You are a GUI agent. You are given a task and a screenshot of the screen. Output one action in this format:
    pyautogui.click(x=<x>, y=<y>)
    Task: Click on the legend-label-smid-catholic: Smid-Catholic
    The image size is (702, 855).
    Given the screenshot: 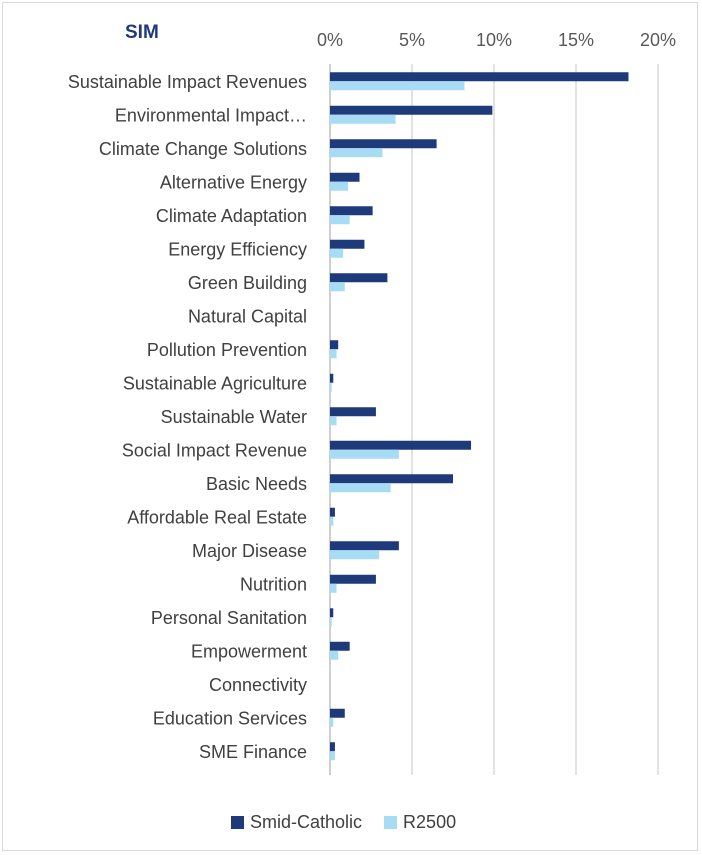 What is the action you would take?
    pyautogui.click(x=306, y=822)
    